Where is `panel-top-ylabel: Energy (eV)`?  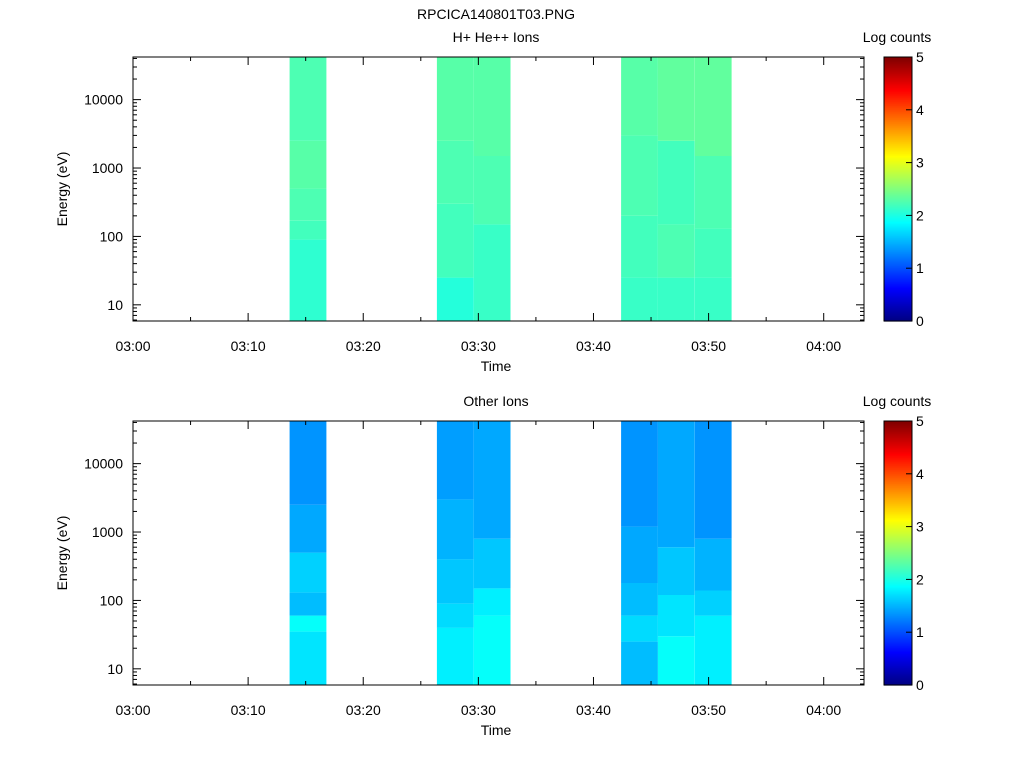 panel-top-ylabel: Energy (eV) is located at coordinates (62, 189).